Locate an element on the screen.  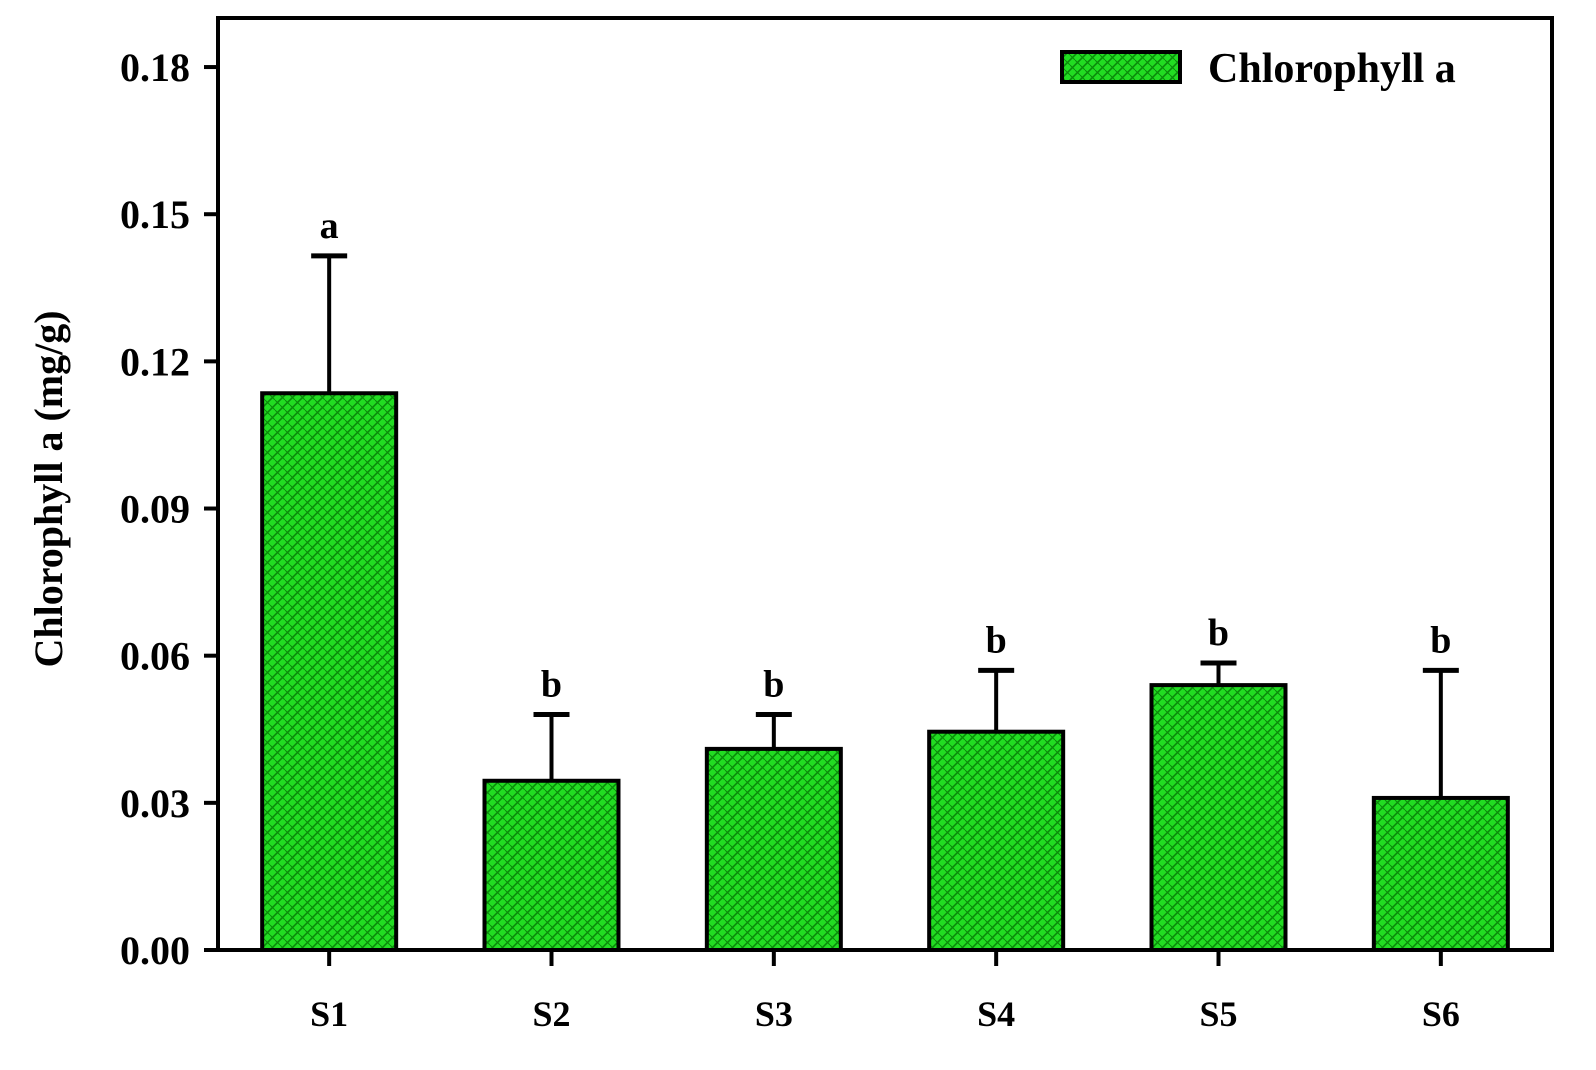
x-tick-label: S6 is located at coordinates (1441, 1014).